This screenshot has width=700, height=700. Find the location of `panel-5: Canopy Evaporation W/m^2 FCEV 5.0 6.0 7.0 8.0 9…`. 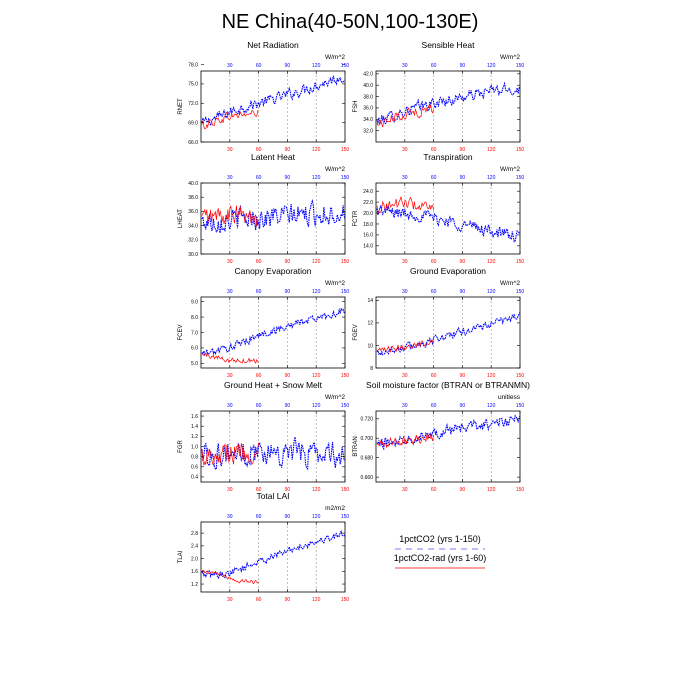

panel-5: Canopy Evaporation W/m^2 FCEV 5.0 6.0 7.0 8.0 9… is located at coordinates (263, 322).